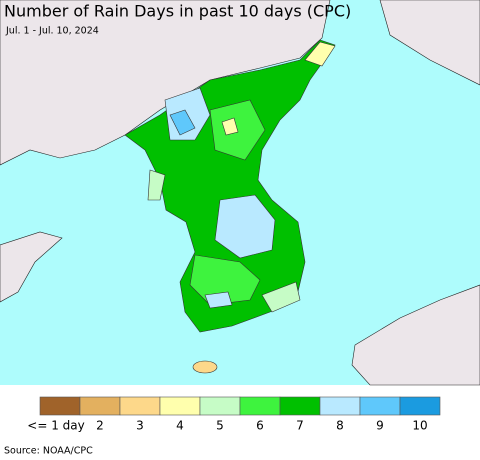  What do you see at coordinates (156, 185) in the screenshot?
I see `zone-5-west` at bounding box center [156, 185].